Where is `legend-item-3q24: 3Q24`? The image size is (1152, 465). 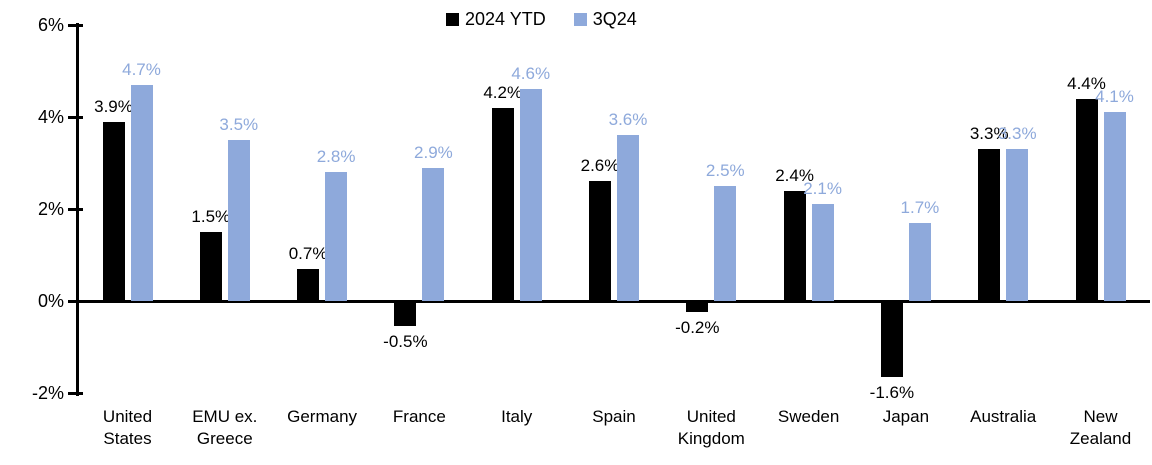
legend-item-3q24: 3Q24 is located at coordinates (605, 19).